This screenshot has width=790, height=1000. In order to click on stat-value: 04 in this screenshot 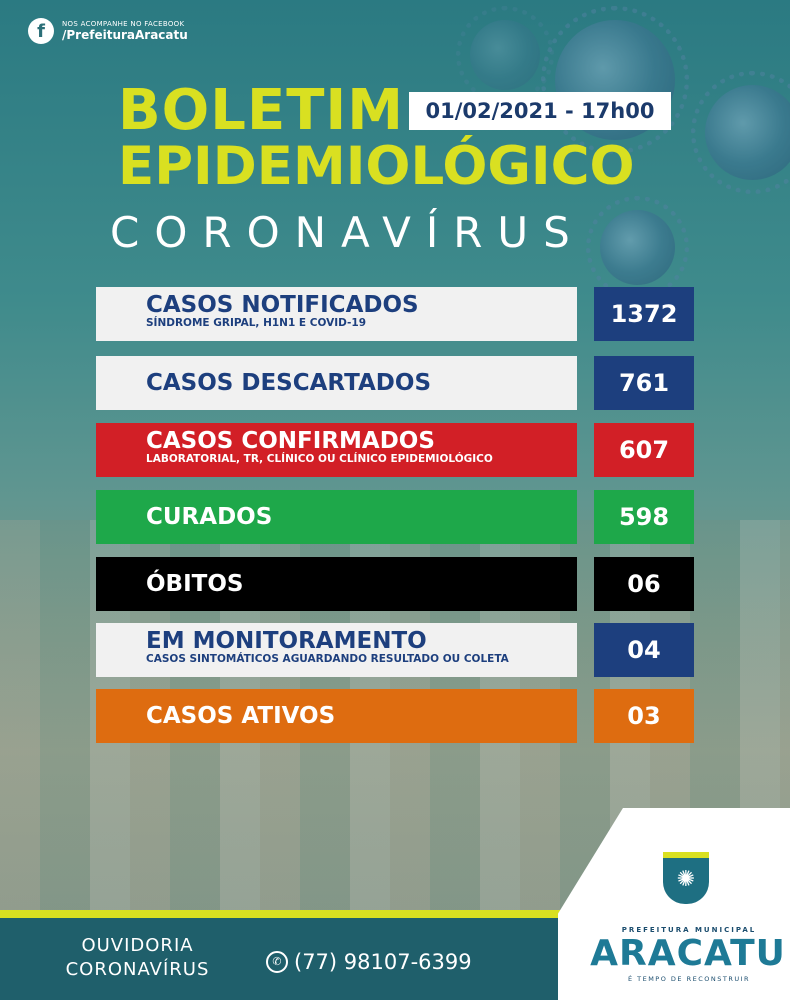, I will do `click(644, 650)`.